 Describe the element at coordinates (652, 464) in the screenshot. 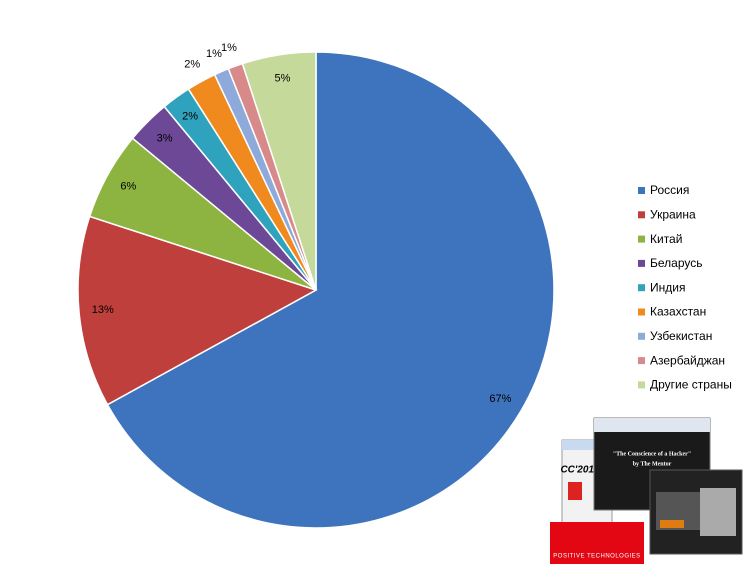

I see `thumbnail-text: by The Mentor` at that location.